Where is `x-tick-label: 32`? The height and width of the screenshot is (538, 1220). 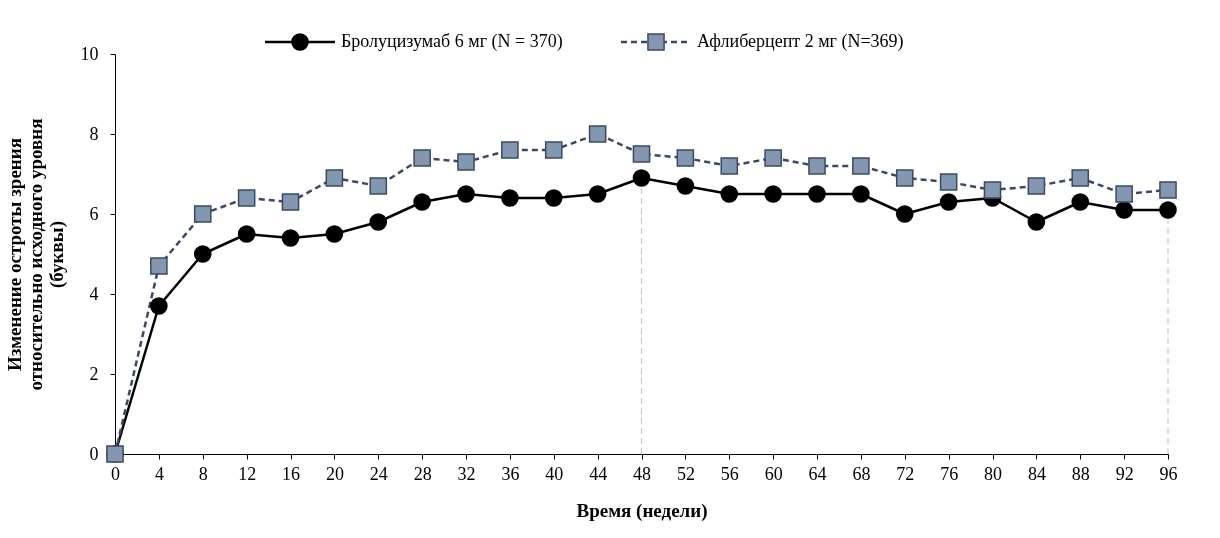
x-tick-label: 32 is located at coordinates (466, 473).